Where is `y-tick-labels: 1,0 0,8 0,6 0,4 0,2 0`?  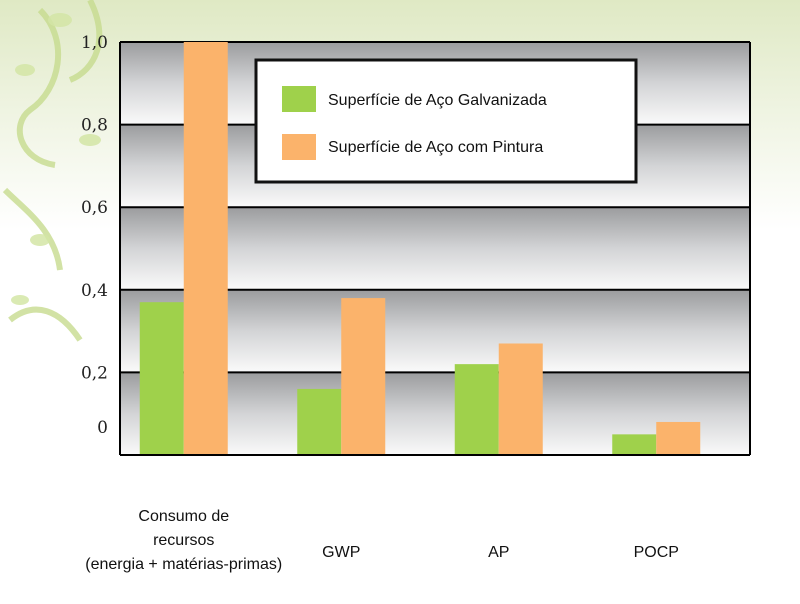
y-tick-labels: 1,0 0,8 0,6 0,4 0,2 0 is located at coordinates (94, 235).